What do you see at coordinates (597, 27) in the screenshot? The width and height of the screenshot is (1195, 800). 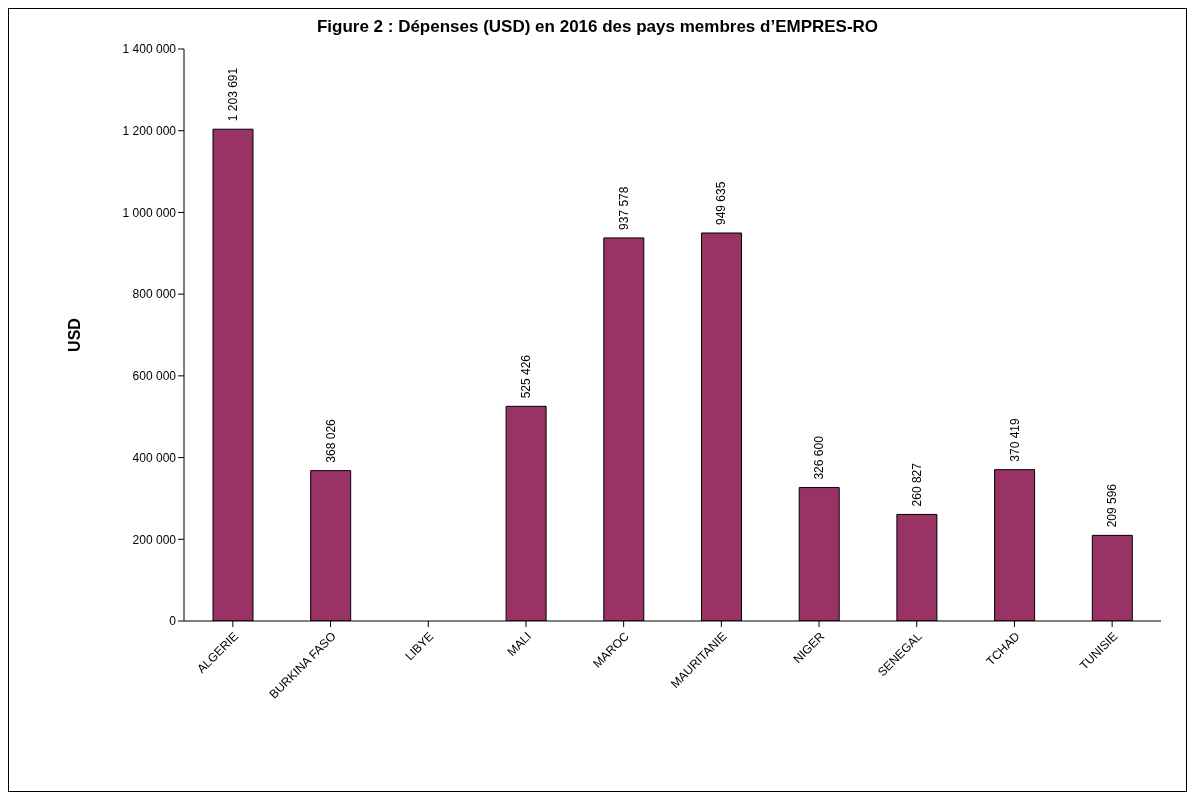 I see `chart-title: Figure 2 : Dépenses (USD) en 2016 des pays membres d’EMPRES-RO` at bounding box center [597, 27].